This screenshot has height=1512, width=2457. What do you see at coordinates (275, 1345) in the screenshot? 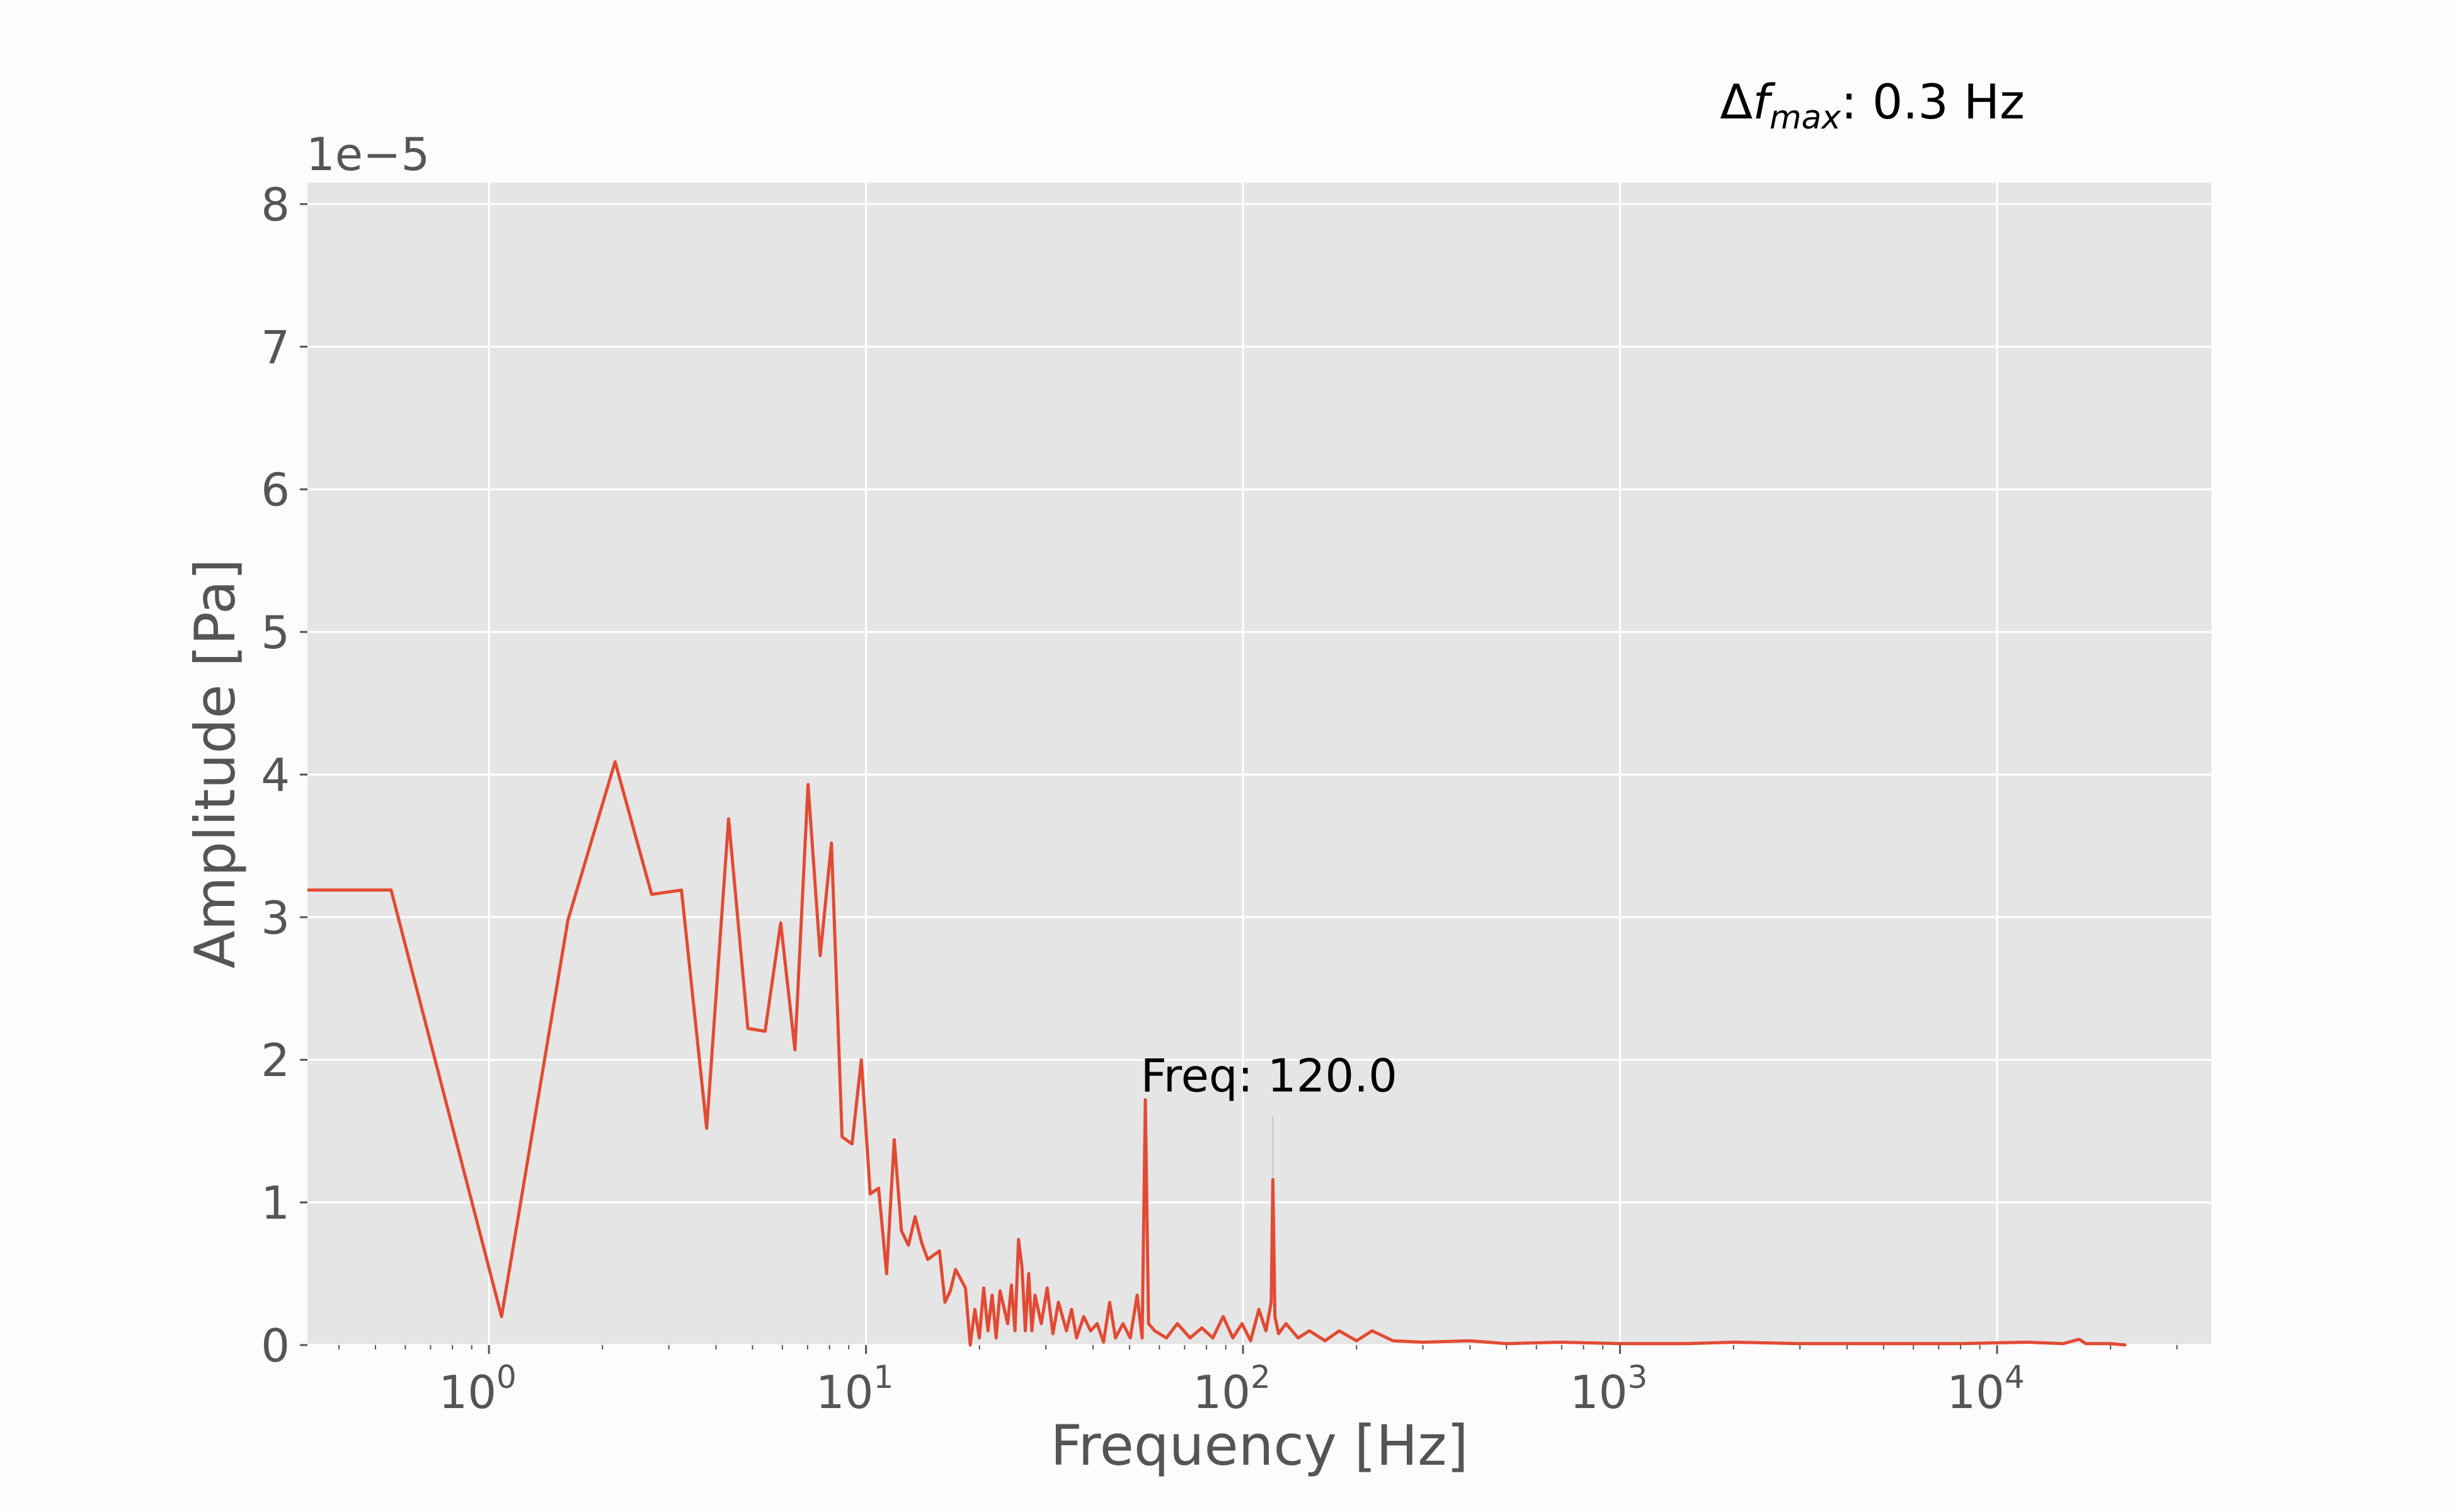
I see `y-tick-label: 0` at bounding box center [275, 1345].